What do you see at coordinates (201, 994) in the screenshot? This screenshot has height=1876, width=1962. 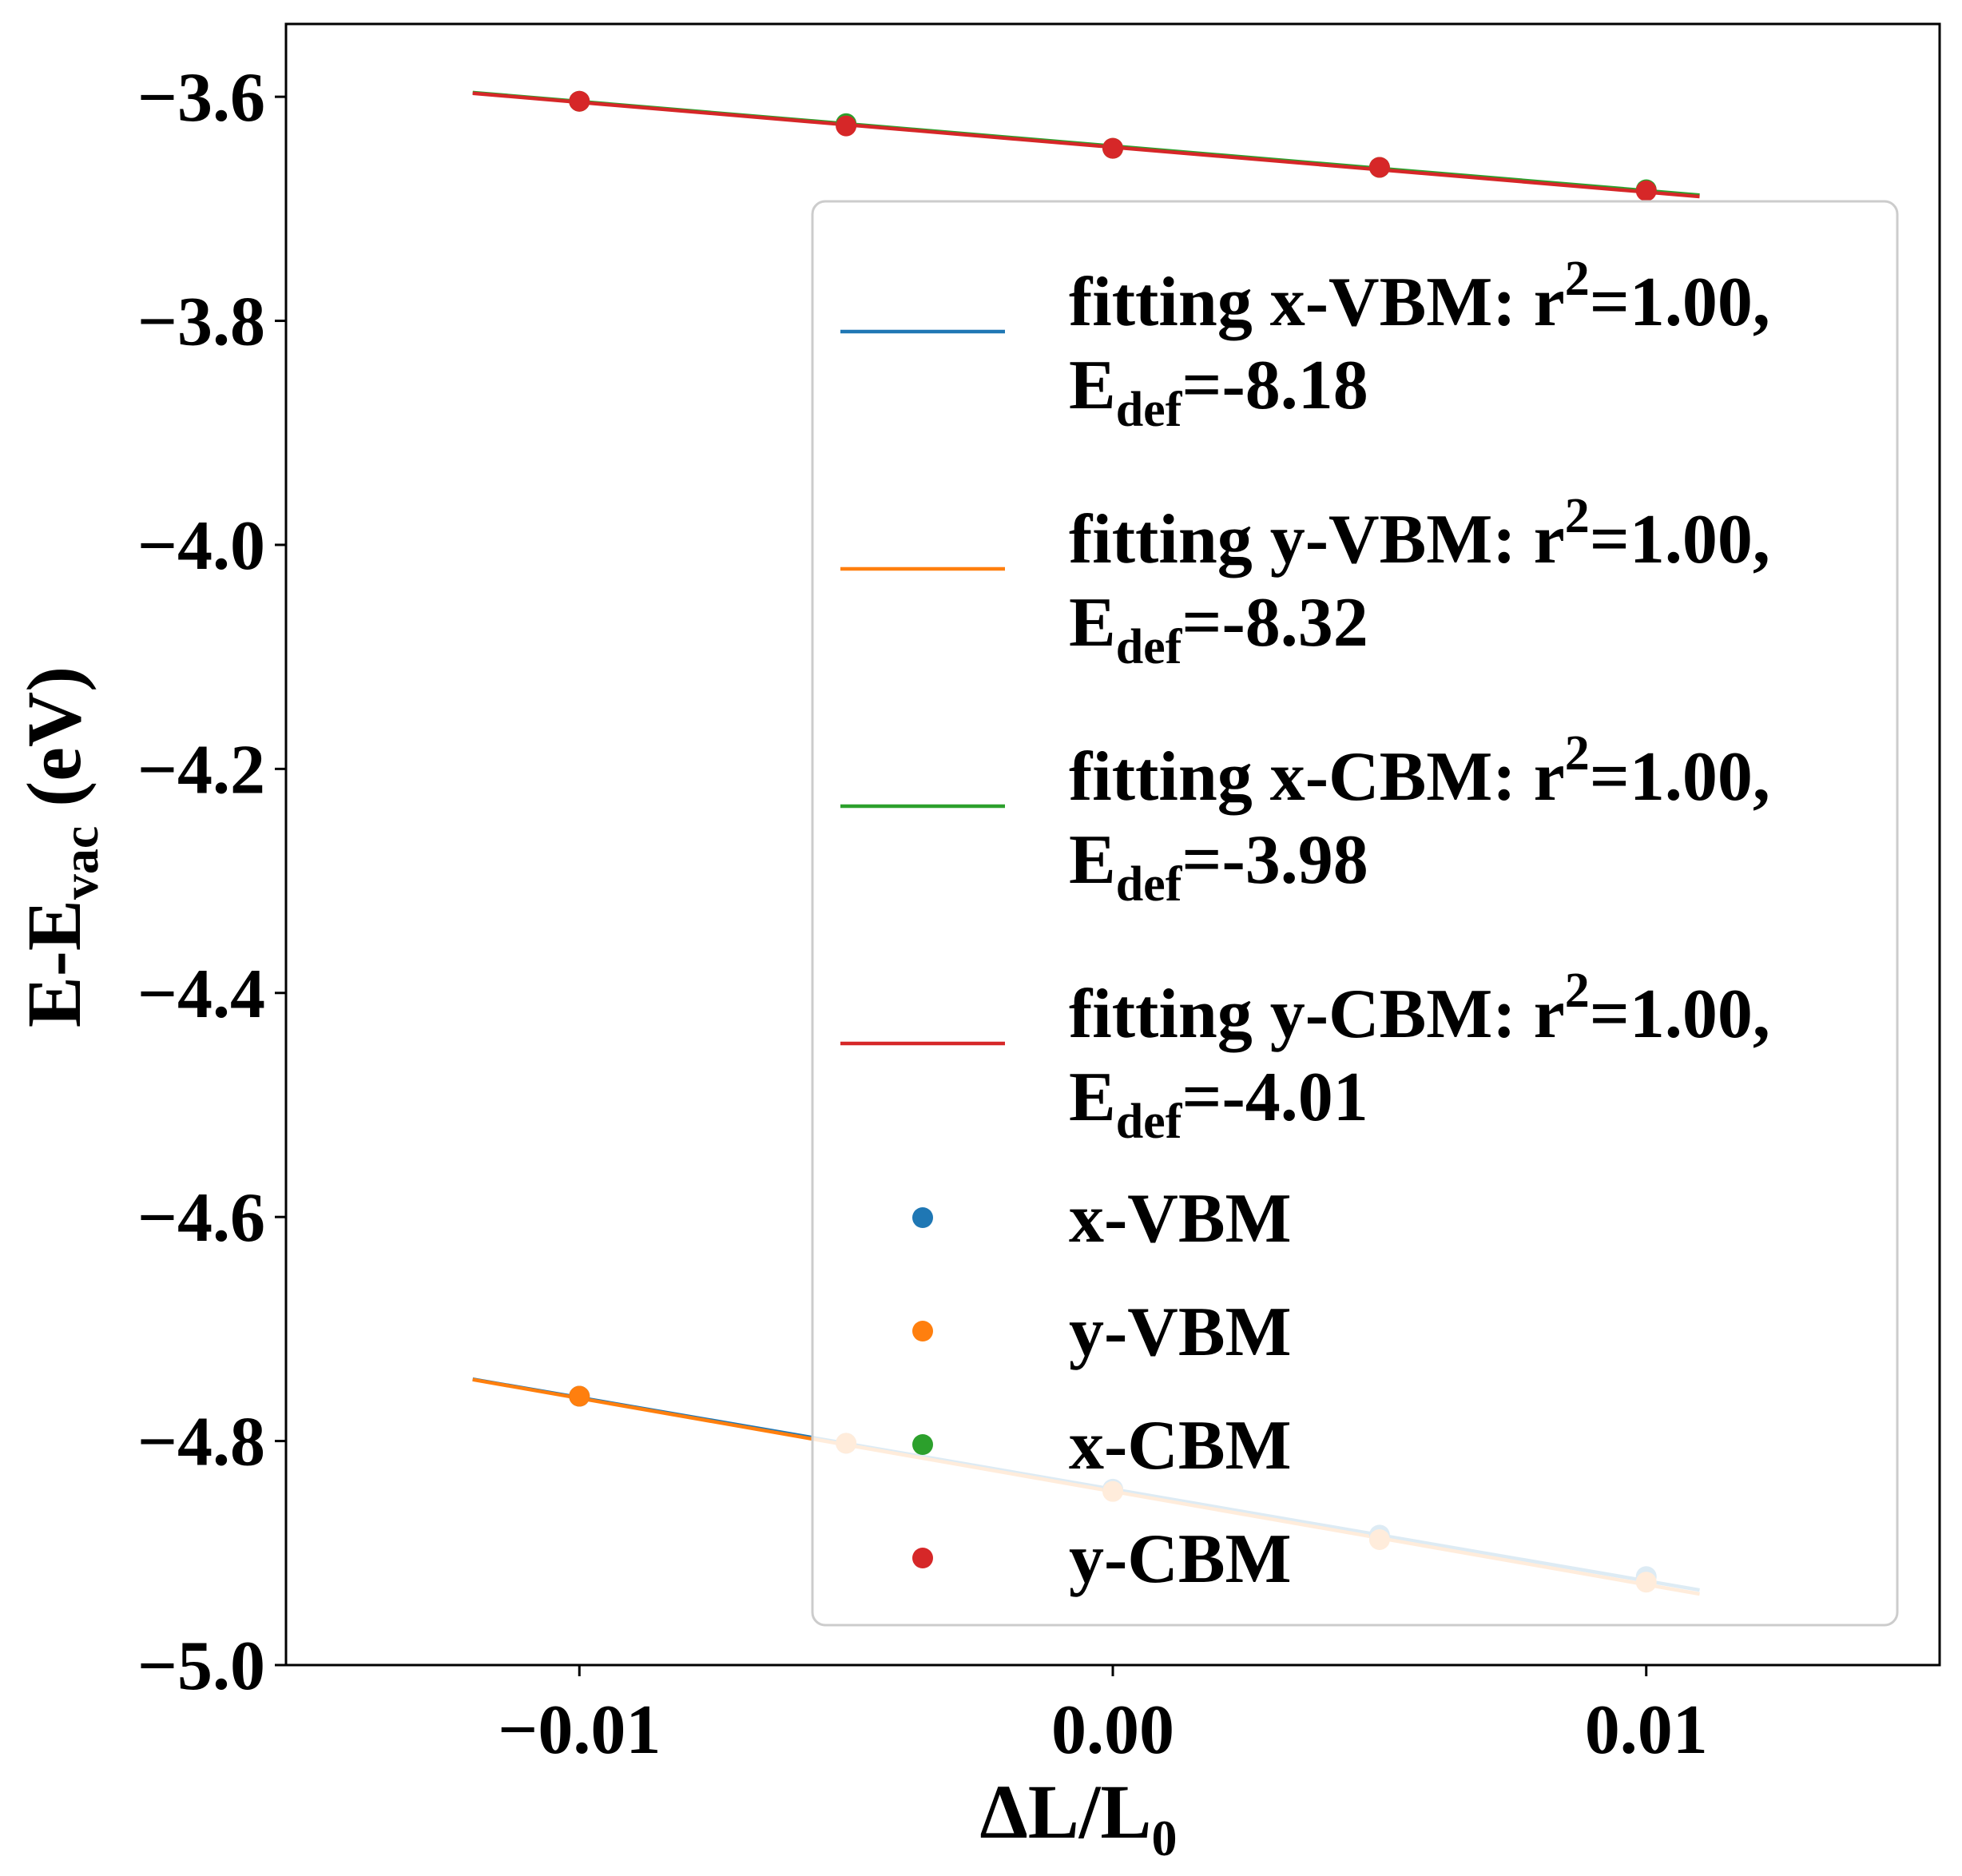 I see `y-tick-label: −4.4` at bounding box center [201, 994].